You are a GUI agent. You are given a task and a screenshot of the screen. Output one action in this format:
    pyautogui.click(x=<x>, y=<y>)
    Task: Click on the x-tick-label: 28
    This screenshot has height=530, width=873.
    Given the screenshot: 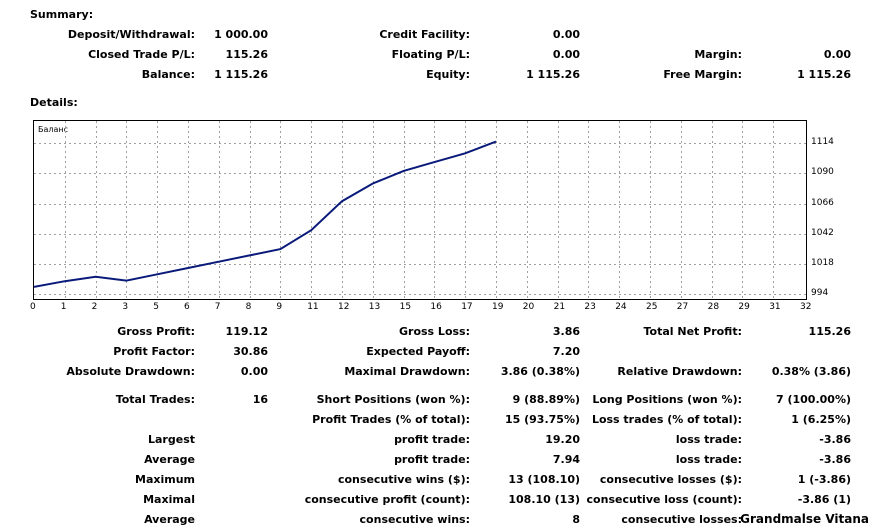 What is the action you would take?
    pyautogui.click(x=713, y=307)
    